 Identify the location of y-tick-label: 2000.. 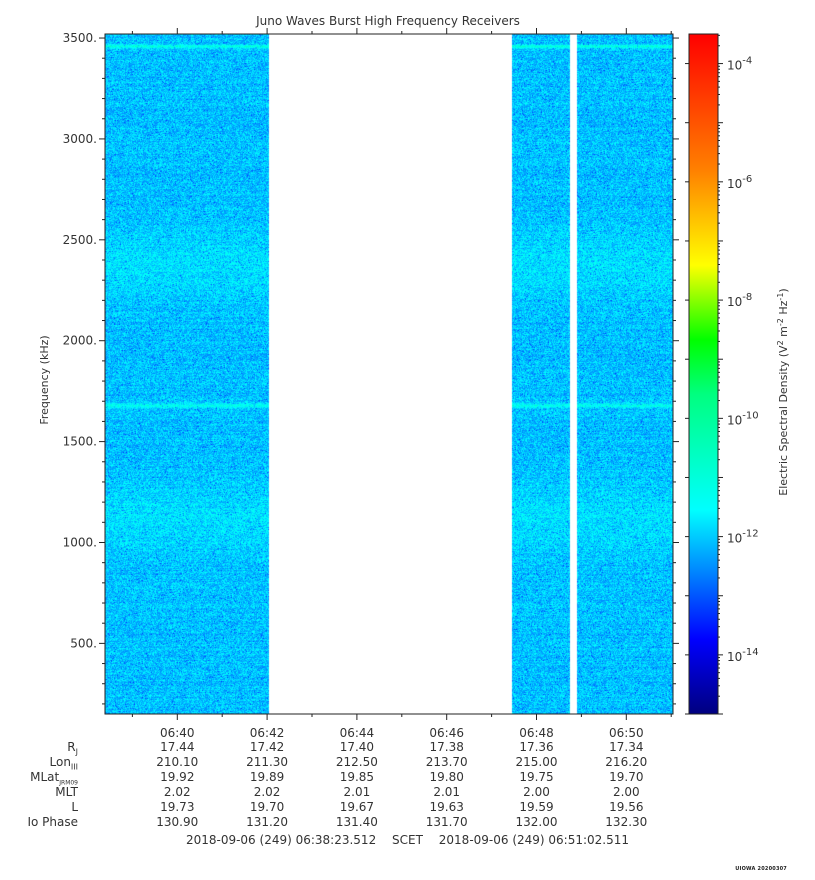
(80, 341).